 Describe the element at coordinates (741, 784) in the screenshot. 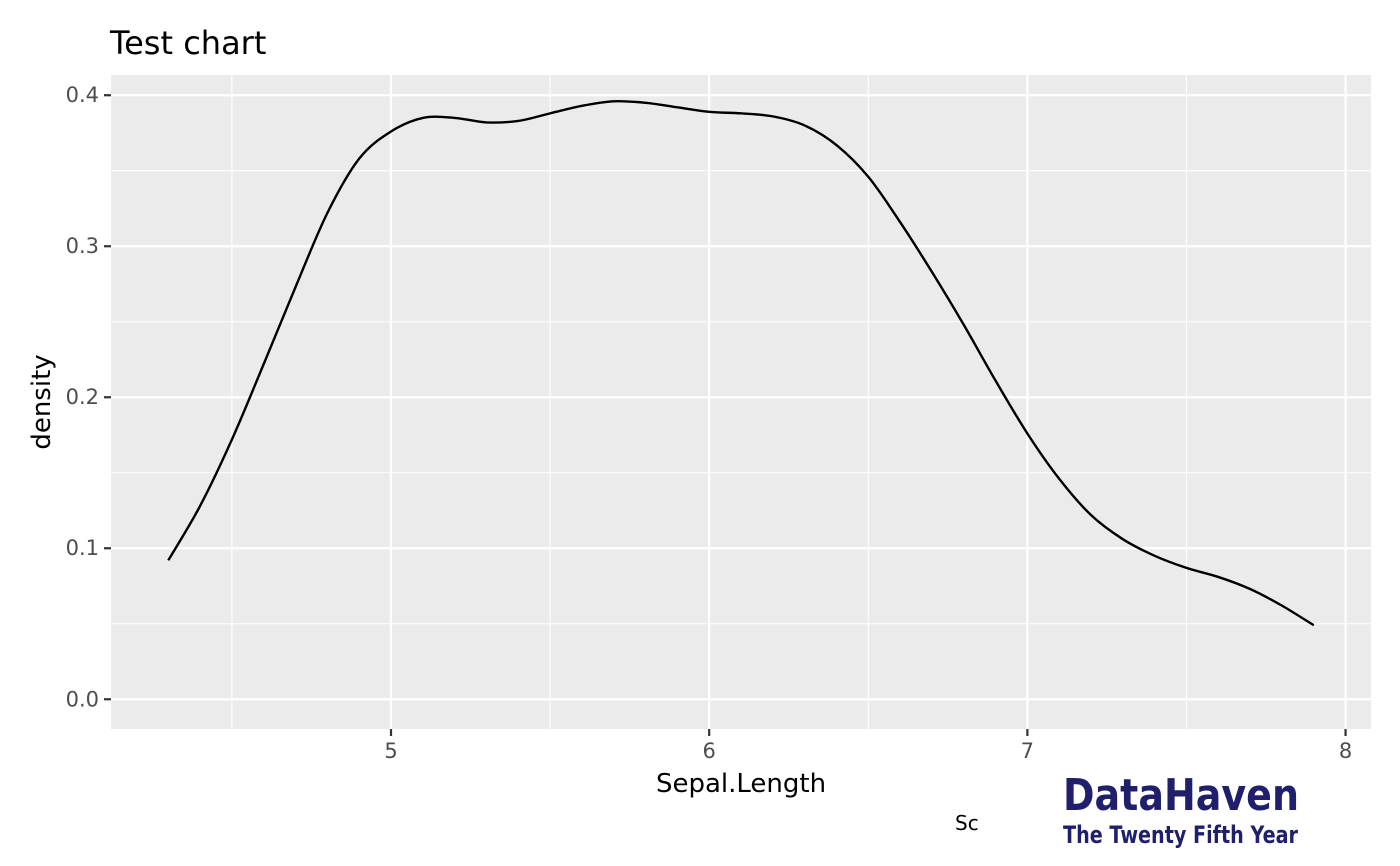

I see `x-axis-title: Sepal.Length` at that location.